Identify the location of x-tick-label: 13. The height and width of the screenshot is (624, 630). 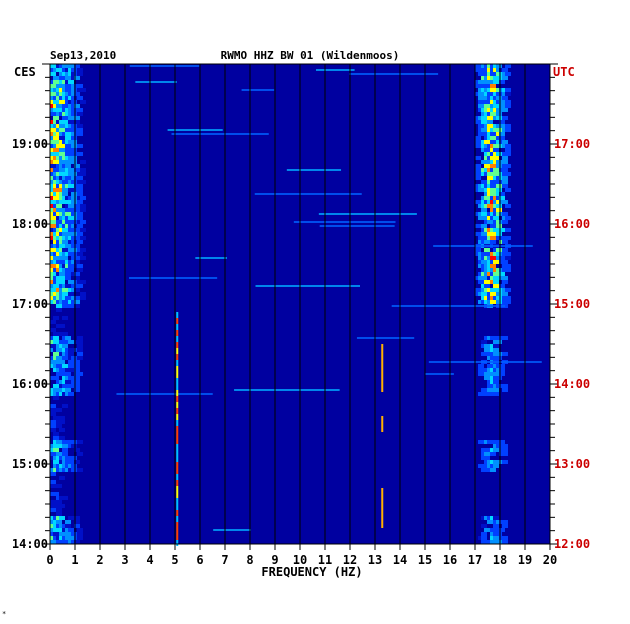
(375, 560).